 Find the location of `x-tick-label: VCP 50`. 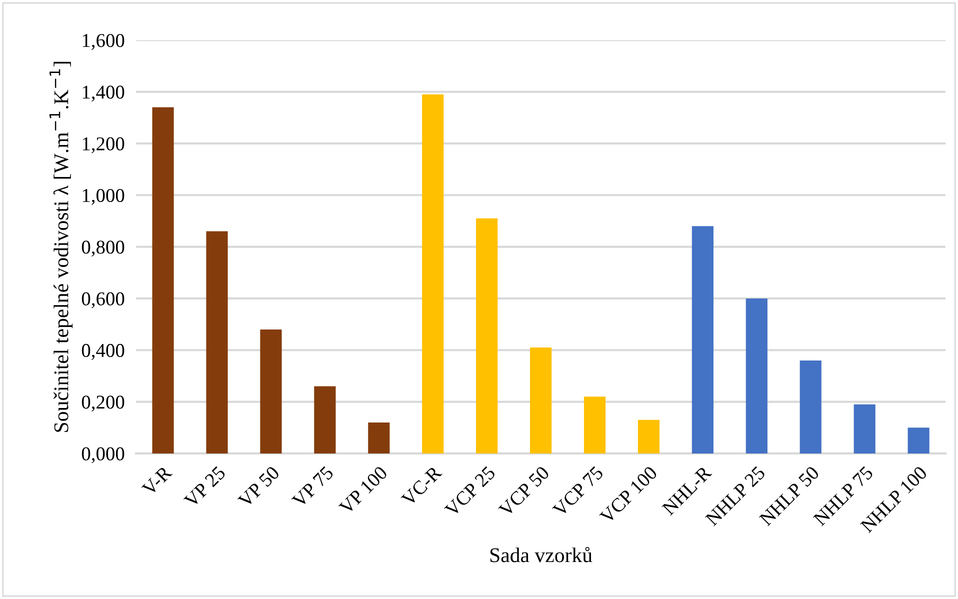

x-tick-label: VCP 50 is located at coordinates (524, 491).